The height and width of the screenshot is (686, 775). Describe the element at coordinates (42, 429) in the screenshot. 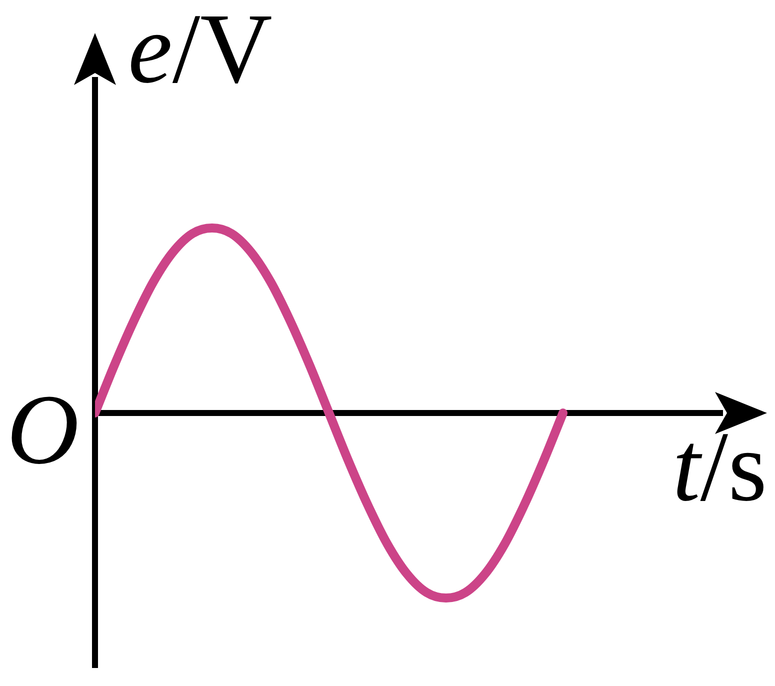

I see `text: O` at that location.